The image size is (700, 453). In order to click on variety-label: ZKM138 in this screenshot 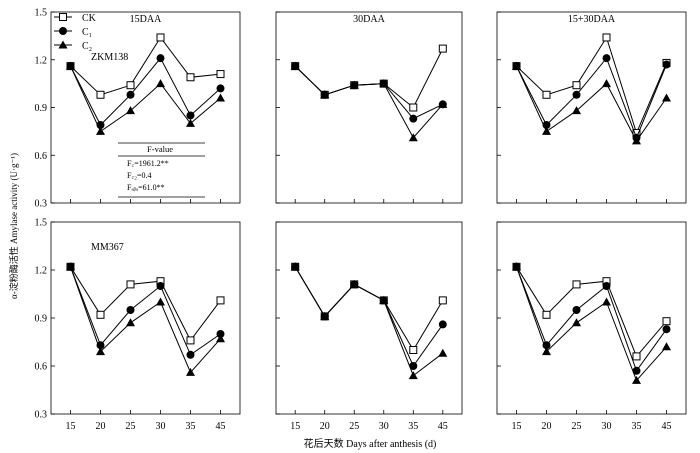, I will do `click(109, 57)`.